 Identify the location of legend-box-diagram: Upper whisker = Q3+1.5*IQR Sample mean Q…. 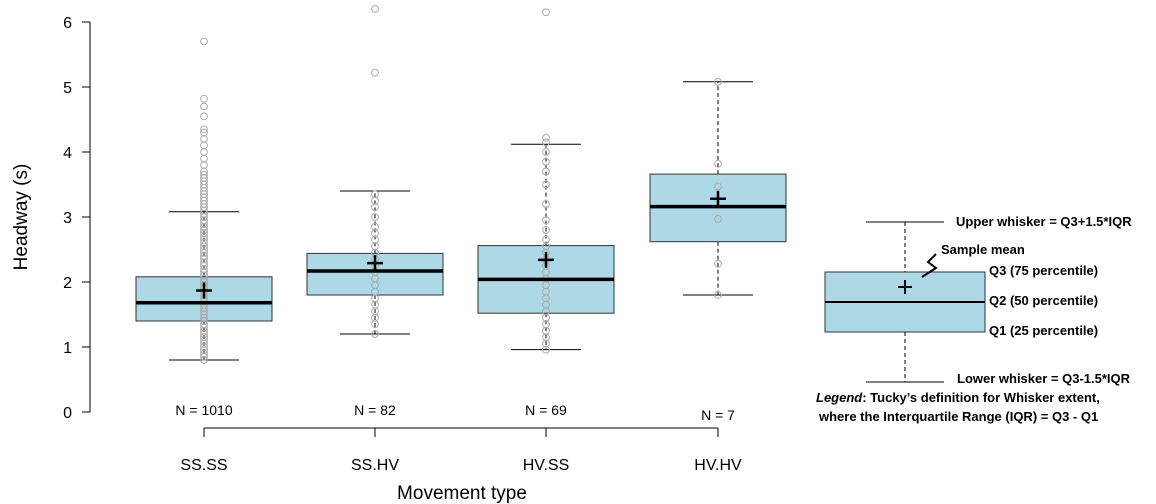
(974, 319).